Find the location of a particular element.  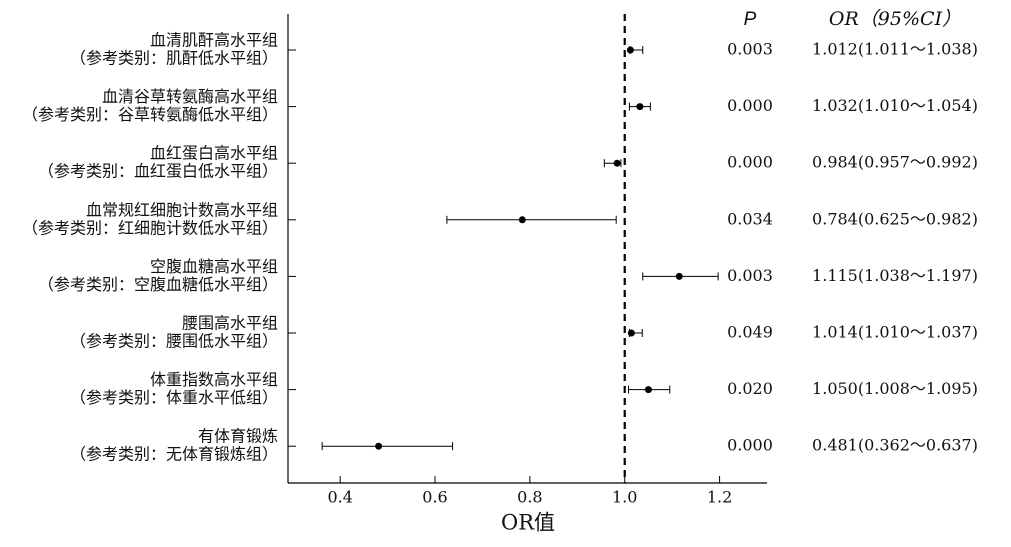

reference-label: （参考类别：红细胞计数低水平组） is located at coordinates (150, 227).